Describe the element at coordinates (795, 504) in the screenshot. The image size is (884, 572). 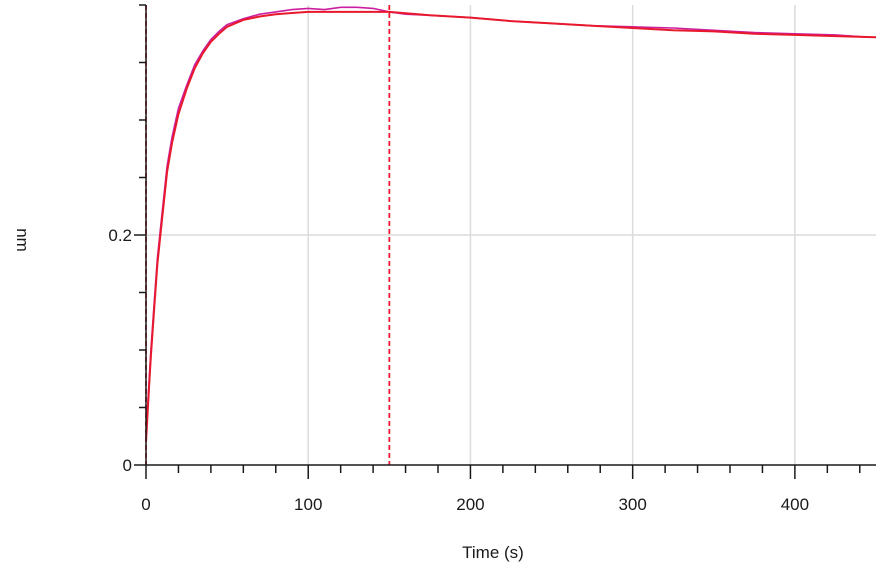
I see `x-tick-label: 400` at that location.